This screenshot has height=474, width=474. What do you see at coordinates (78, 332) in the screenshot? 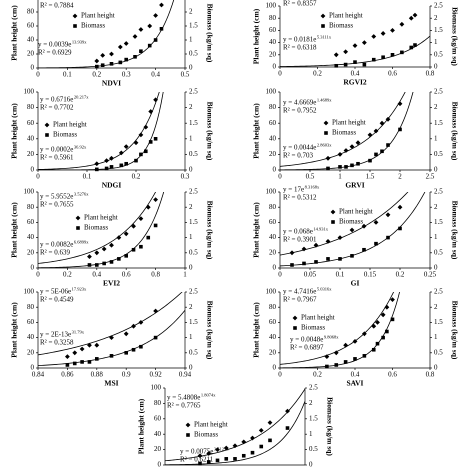
I see `equation-exponent: 31.79x` at bounding box center [78, 332].